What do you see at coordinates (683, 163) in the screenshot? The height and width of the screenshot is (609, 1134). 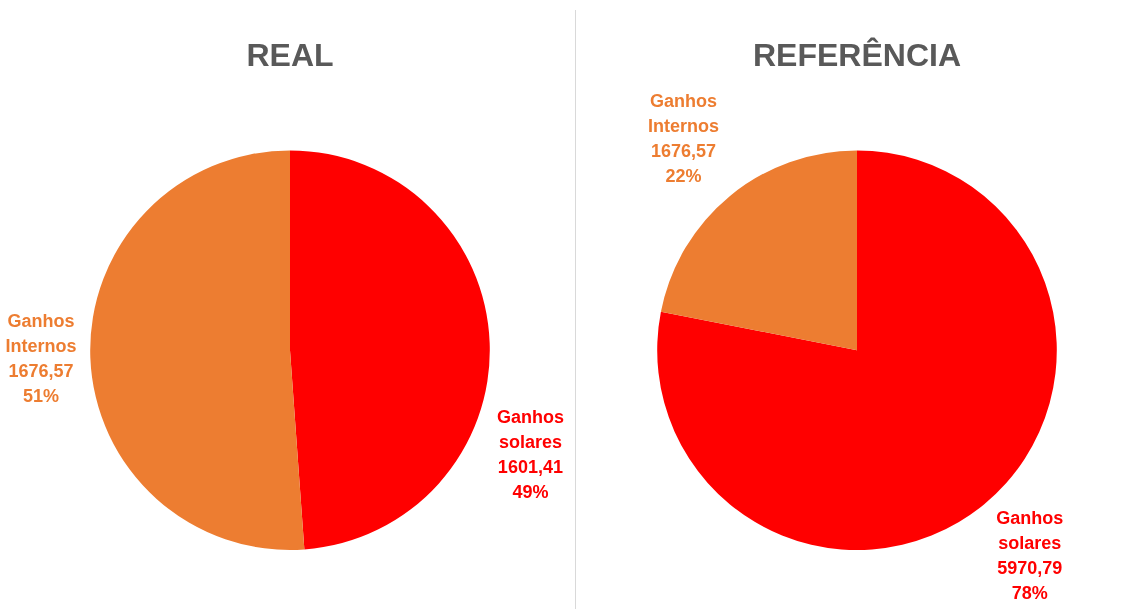 I see `data-label: 1676,57 22%` at bounding box center [683, 163].